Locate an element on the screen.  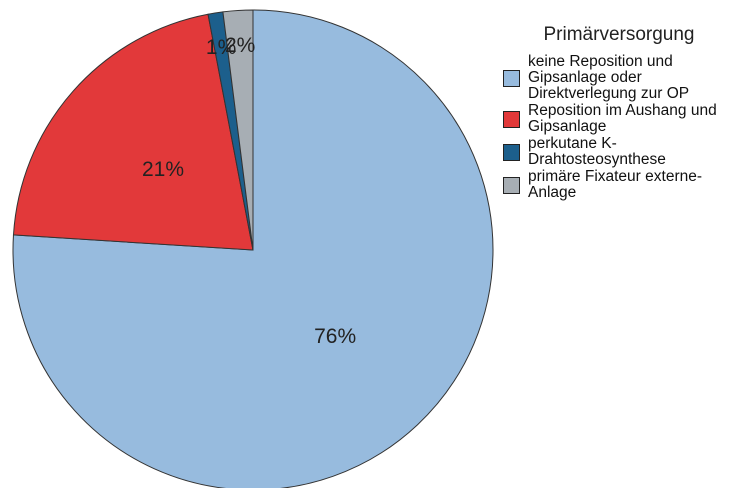
data-label: 2% is located at coordinates (240, 45).